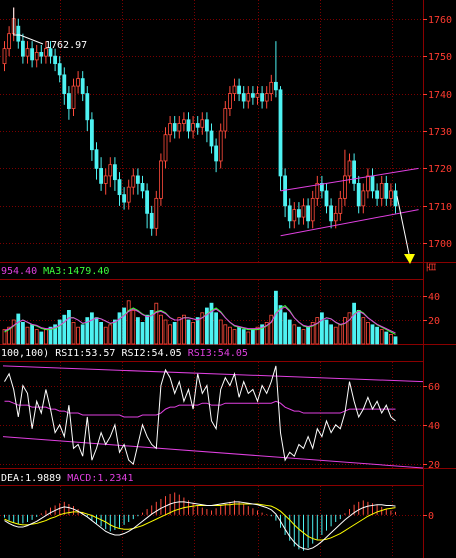 Image resolution: width=456 pixels, height=558 pixels. What do you see at coordinates (220, 303) in the screenshot?
I see `volume-panel: 954.40 MA3:1479.40 40 20 百` at bounding box center [220, 303].